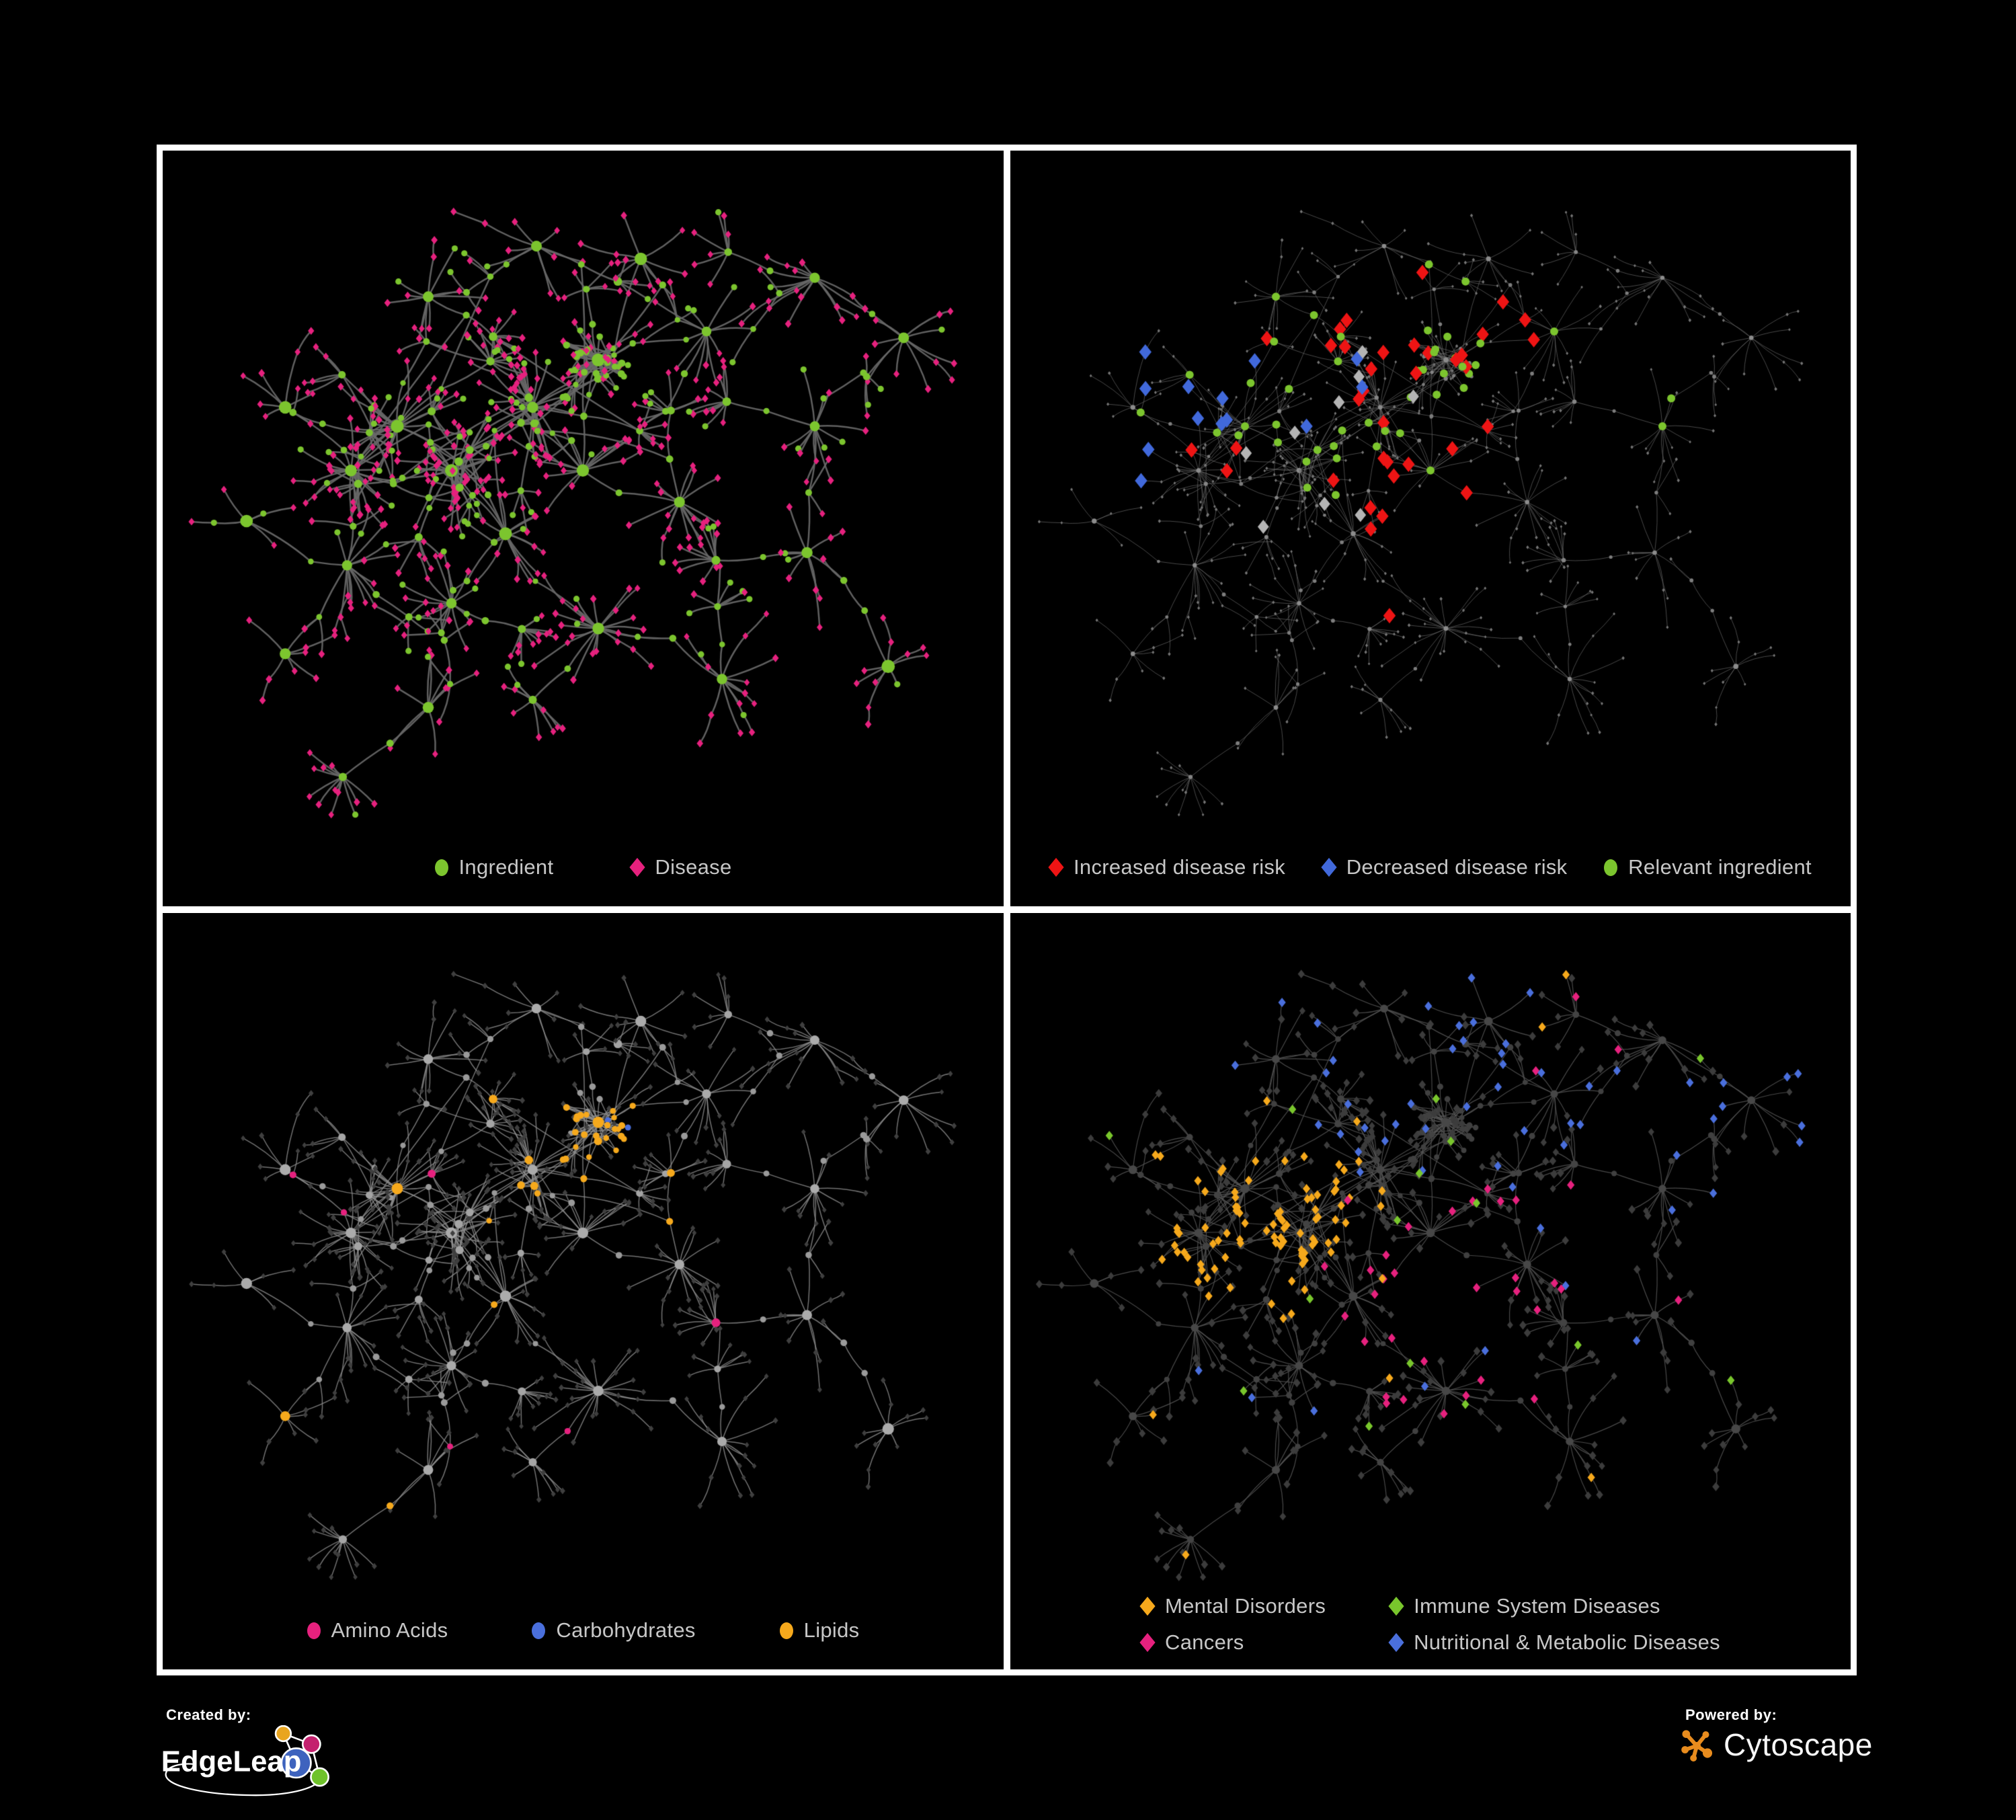 Image resolution: width=2016 pixels, height=1820 pixels. What do you see at coordinates (831, 1630) in the screenshot?
I see `legend-label: Lipids` at bounding box center [831, 1630].